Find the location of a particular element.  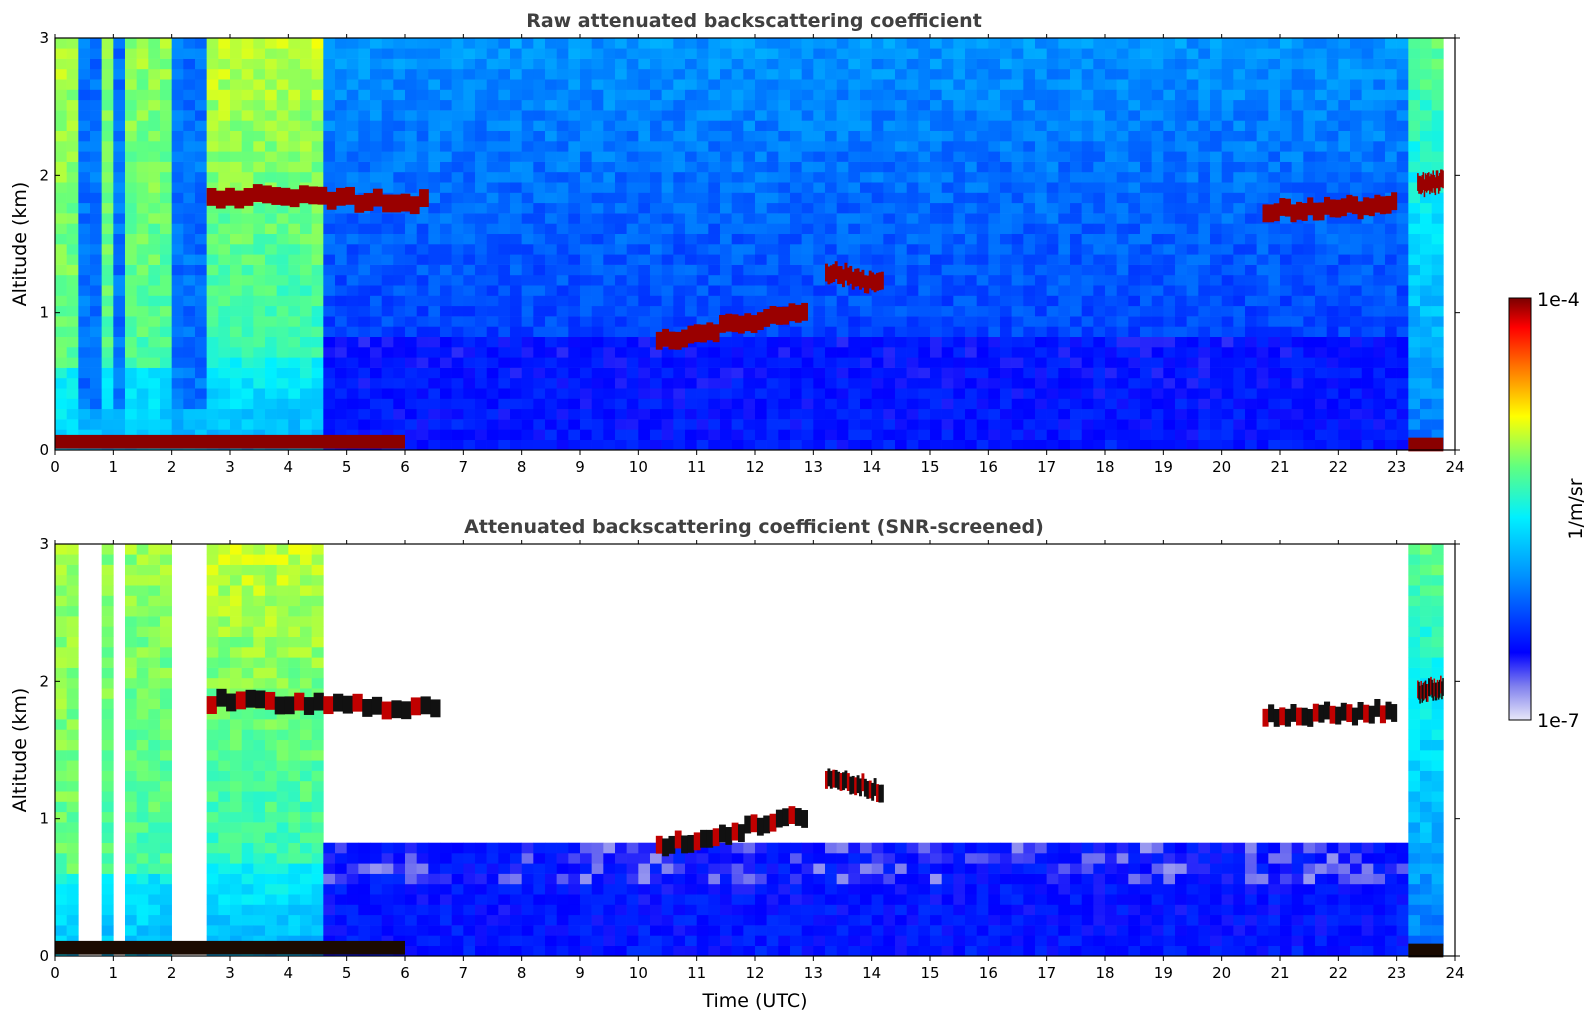

cloud-layer-segment is located at coordinates (313, 195).